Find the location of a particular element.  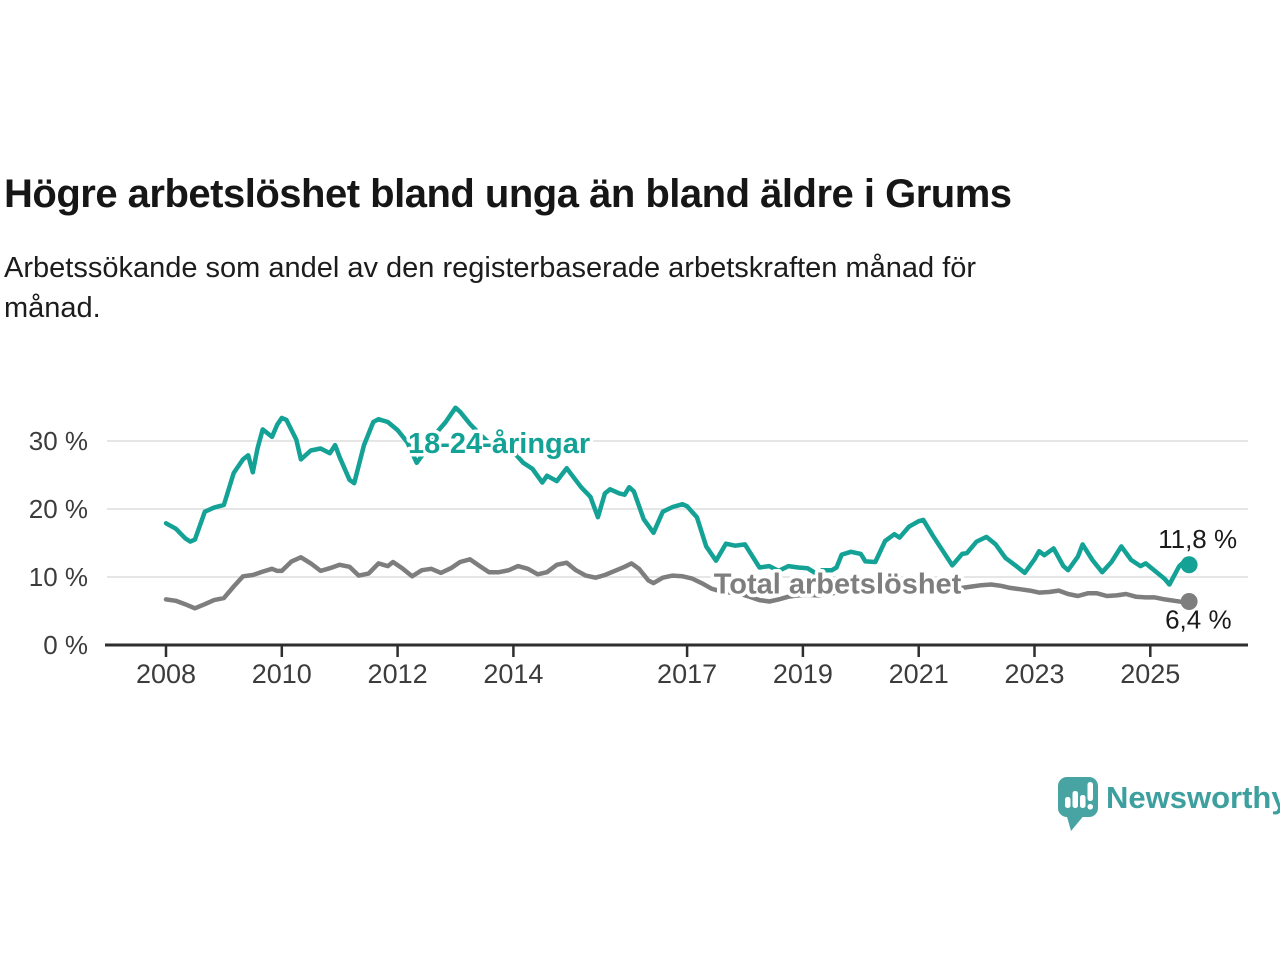

y-tick-label-30: 30 % is located at coordinates (58, 441).